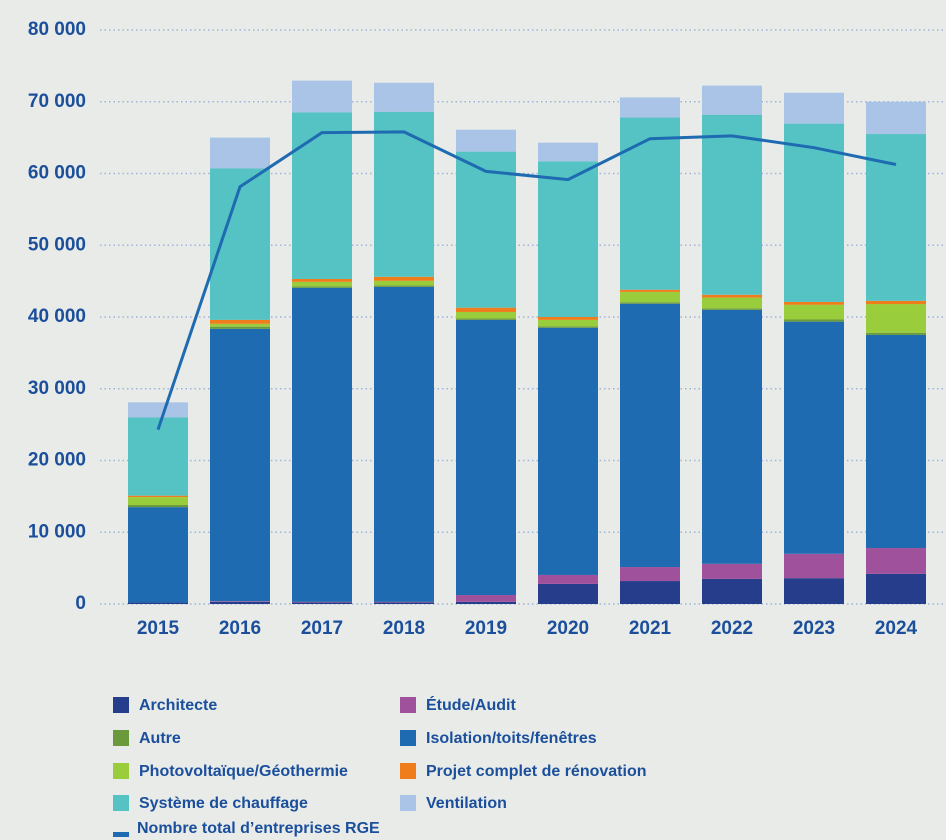 The height and width of the screenshot is (840, 946). I want to click on x-tick-label: 2019, so click(486, 628).